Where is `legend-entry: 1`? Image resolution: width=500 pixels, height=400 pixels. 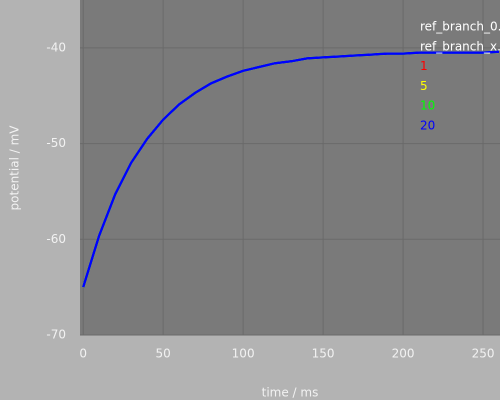 legend-entry: 1 is located at coordinates (424, 66).